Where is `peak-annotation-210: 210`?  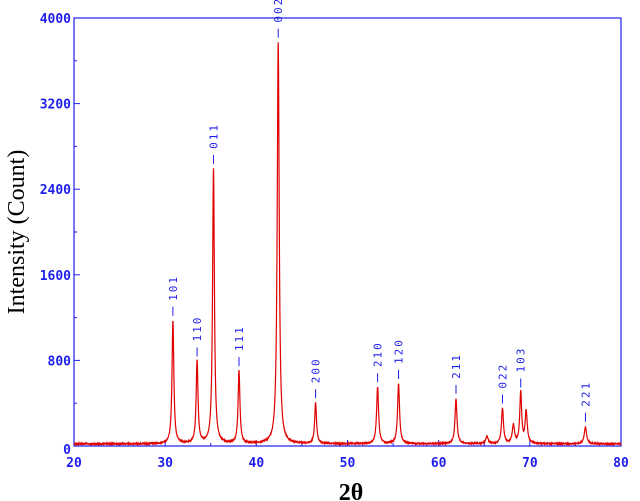 peak-annotation-210: 210 is located at coordinates (378, 362).